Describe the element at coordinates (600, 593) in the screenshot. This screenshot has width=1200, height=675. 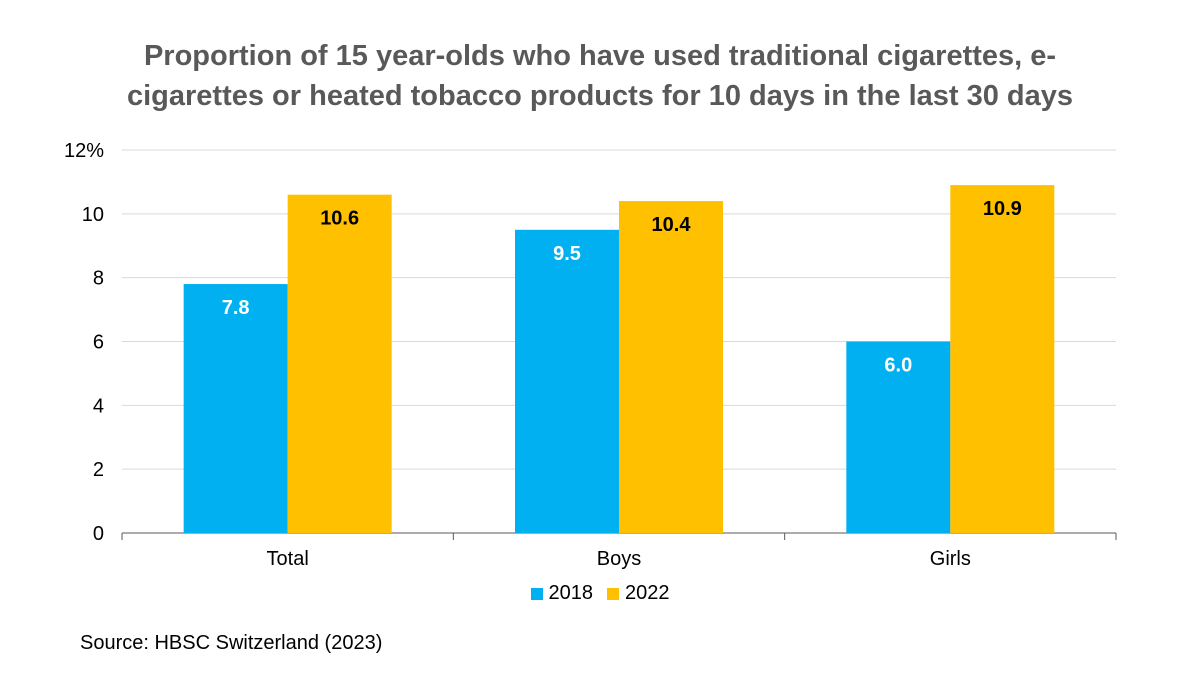
I see `legend: 2018 2022` at that location.